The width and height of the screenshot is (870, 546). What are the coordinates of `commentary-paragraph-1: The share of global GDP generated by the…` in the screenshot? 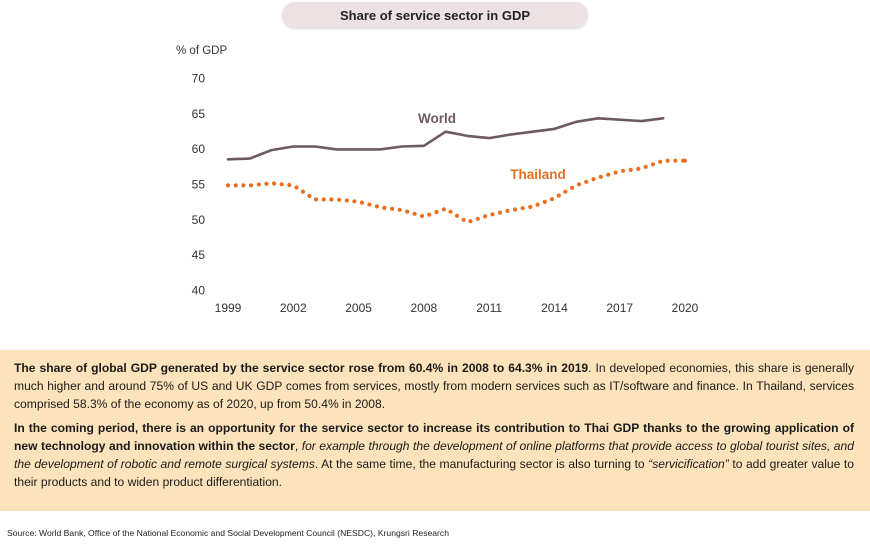 It's located at (434, 386).